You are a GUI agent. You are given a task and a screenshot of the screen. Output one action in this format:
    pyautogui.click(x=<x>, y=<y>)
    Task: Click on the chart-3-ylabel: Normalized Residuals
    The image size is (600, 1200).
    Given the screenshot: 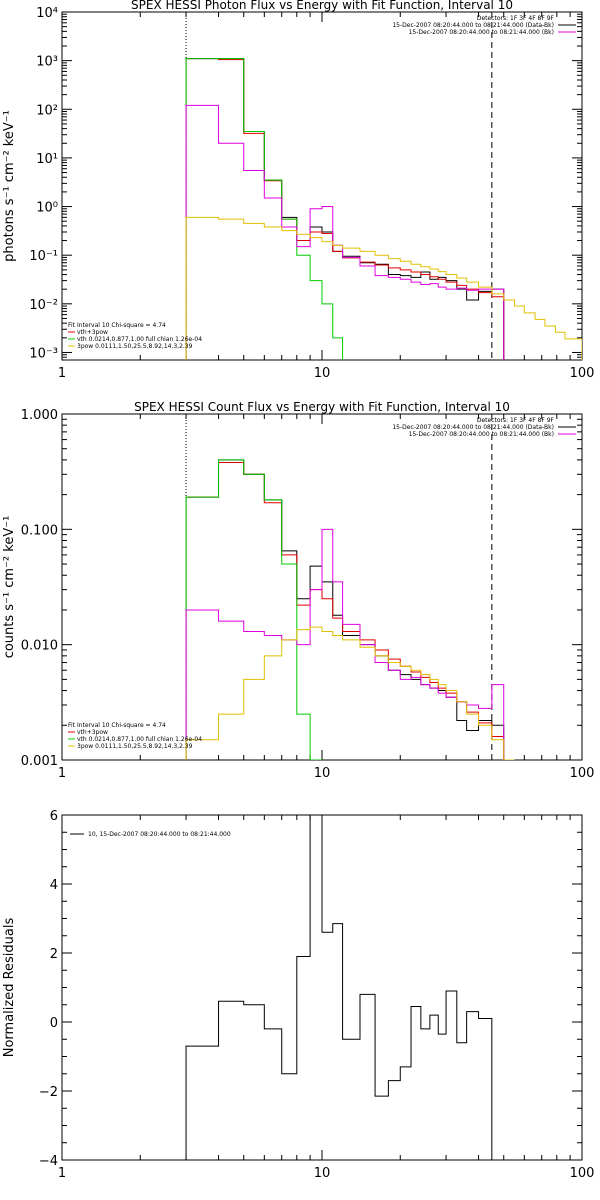 What is the action you would take?
    pyautogui.click(x=9, y=988)
    